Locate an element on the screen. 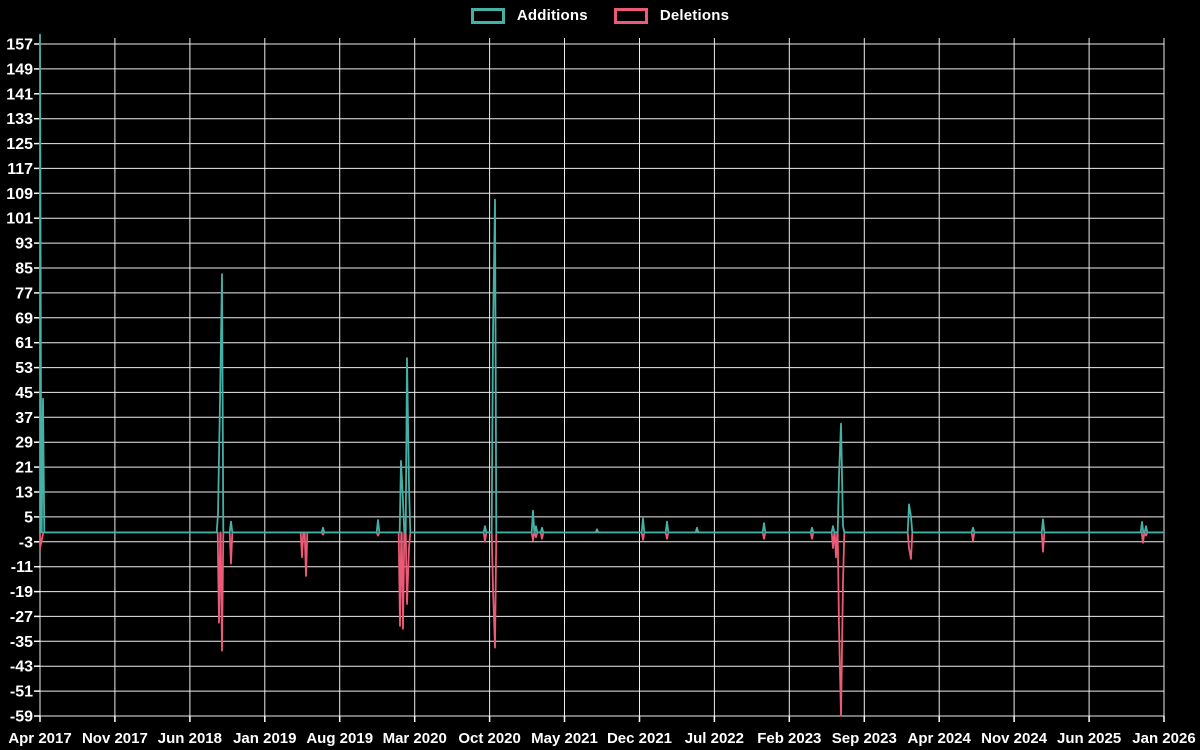 The image size is (1200, 750). y-tick-label: -3 is located at coordinates (26, 542).